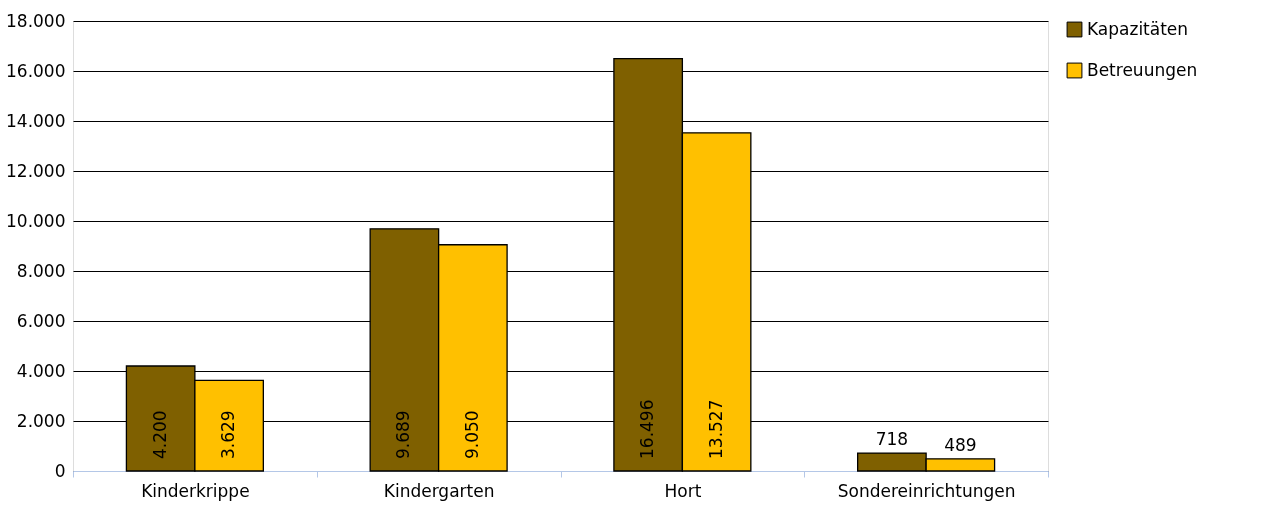 This screenshot has height=517, width=1278. Describe the element at coordinates (41, 320) in the screenshot. I see `y-tick-label: 6.000` at that location.